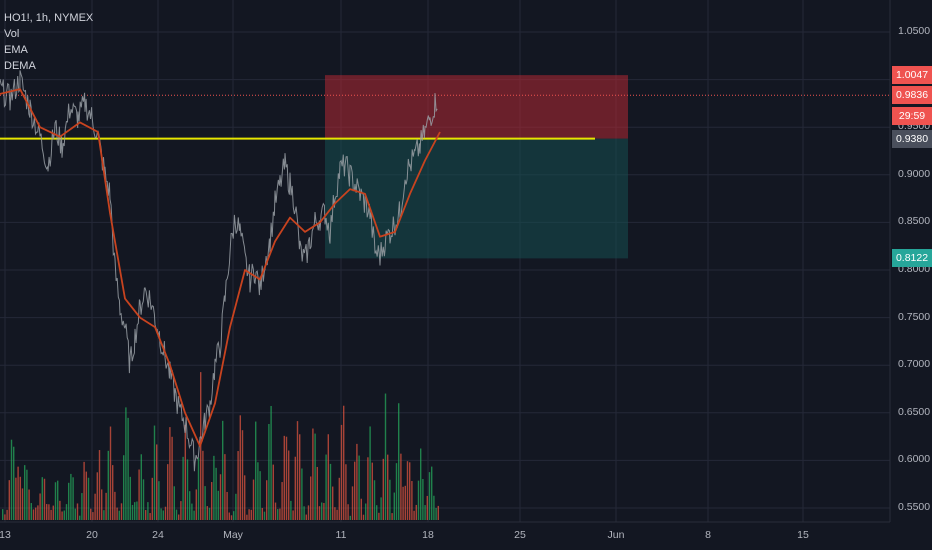 Image resolution: width=932 pixels, height=550 pixels. What do you see at coordinates (520, 535) in the screenshot?
I see `x-tick-label: 25` at bounding box center [520, 535].